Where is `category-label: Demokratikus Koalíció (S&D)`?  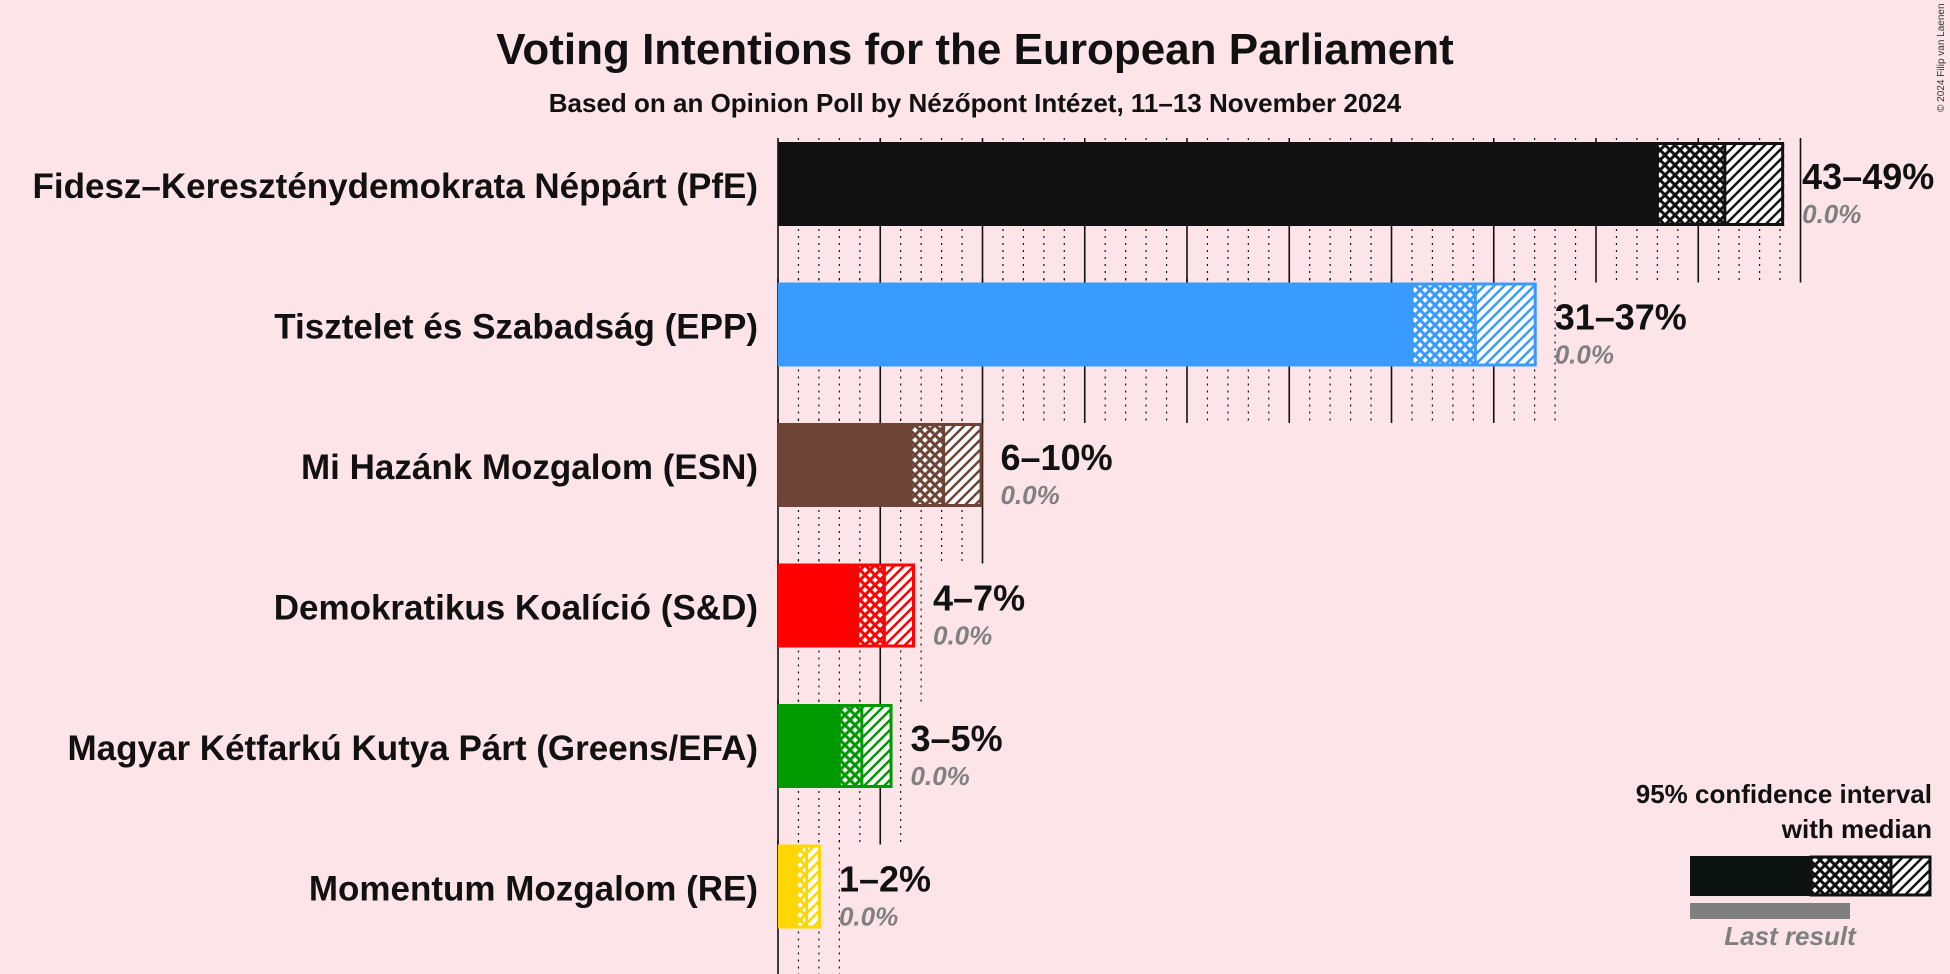 category-label: Demokratikus Koalíció (S&D) is located at coordinates (516, 608).